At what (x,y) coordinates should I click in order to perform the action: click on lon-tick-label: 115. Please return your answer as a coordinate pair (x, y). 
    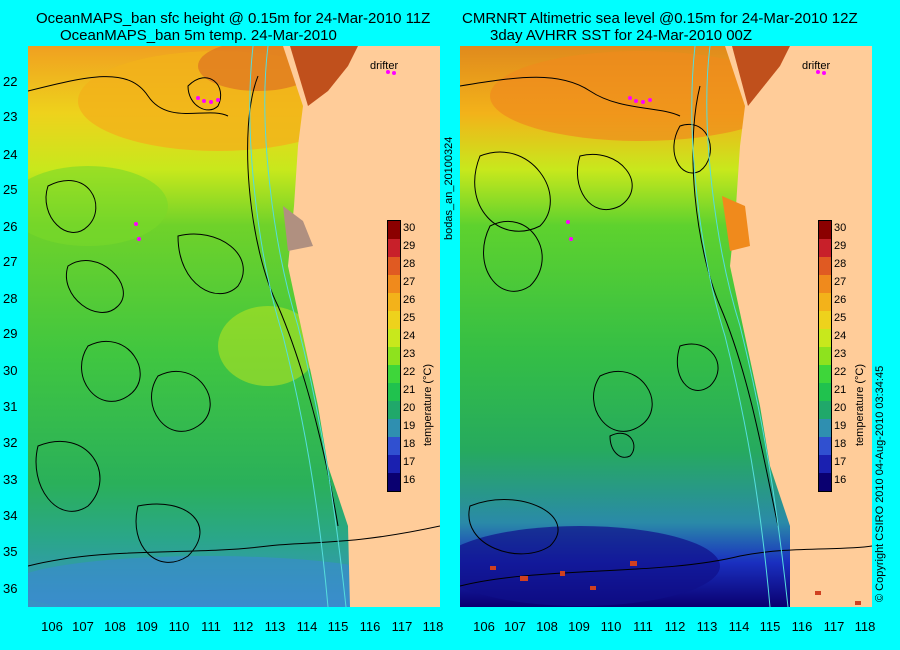
    Looking at the image, I should click on (770, 626).